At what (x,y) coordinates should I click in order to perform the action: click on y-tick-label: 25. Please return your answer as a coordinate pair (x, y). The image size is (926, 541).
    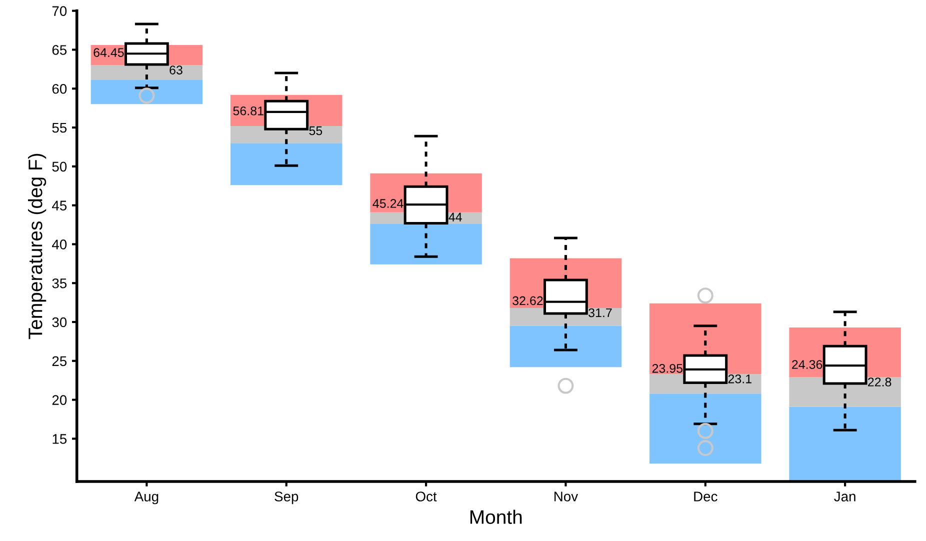
    Looking at the image, I should click on (59, 361).